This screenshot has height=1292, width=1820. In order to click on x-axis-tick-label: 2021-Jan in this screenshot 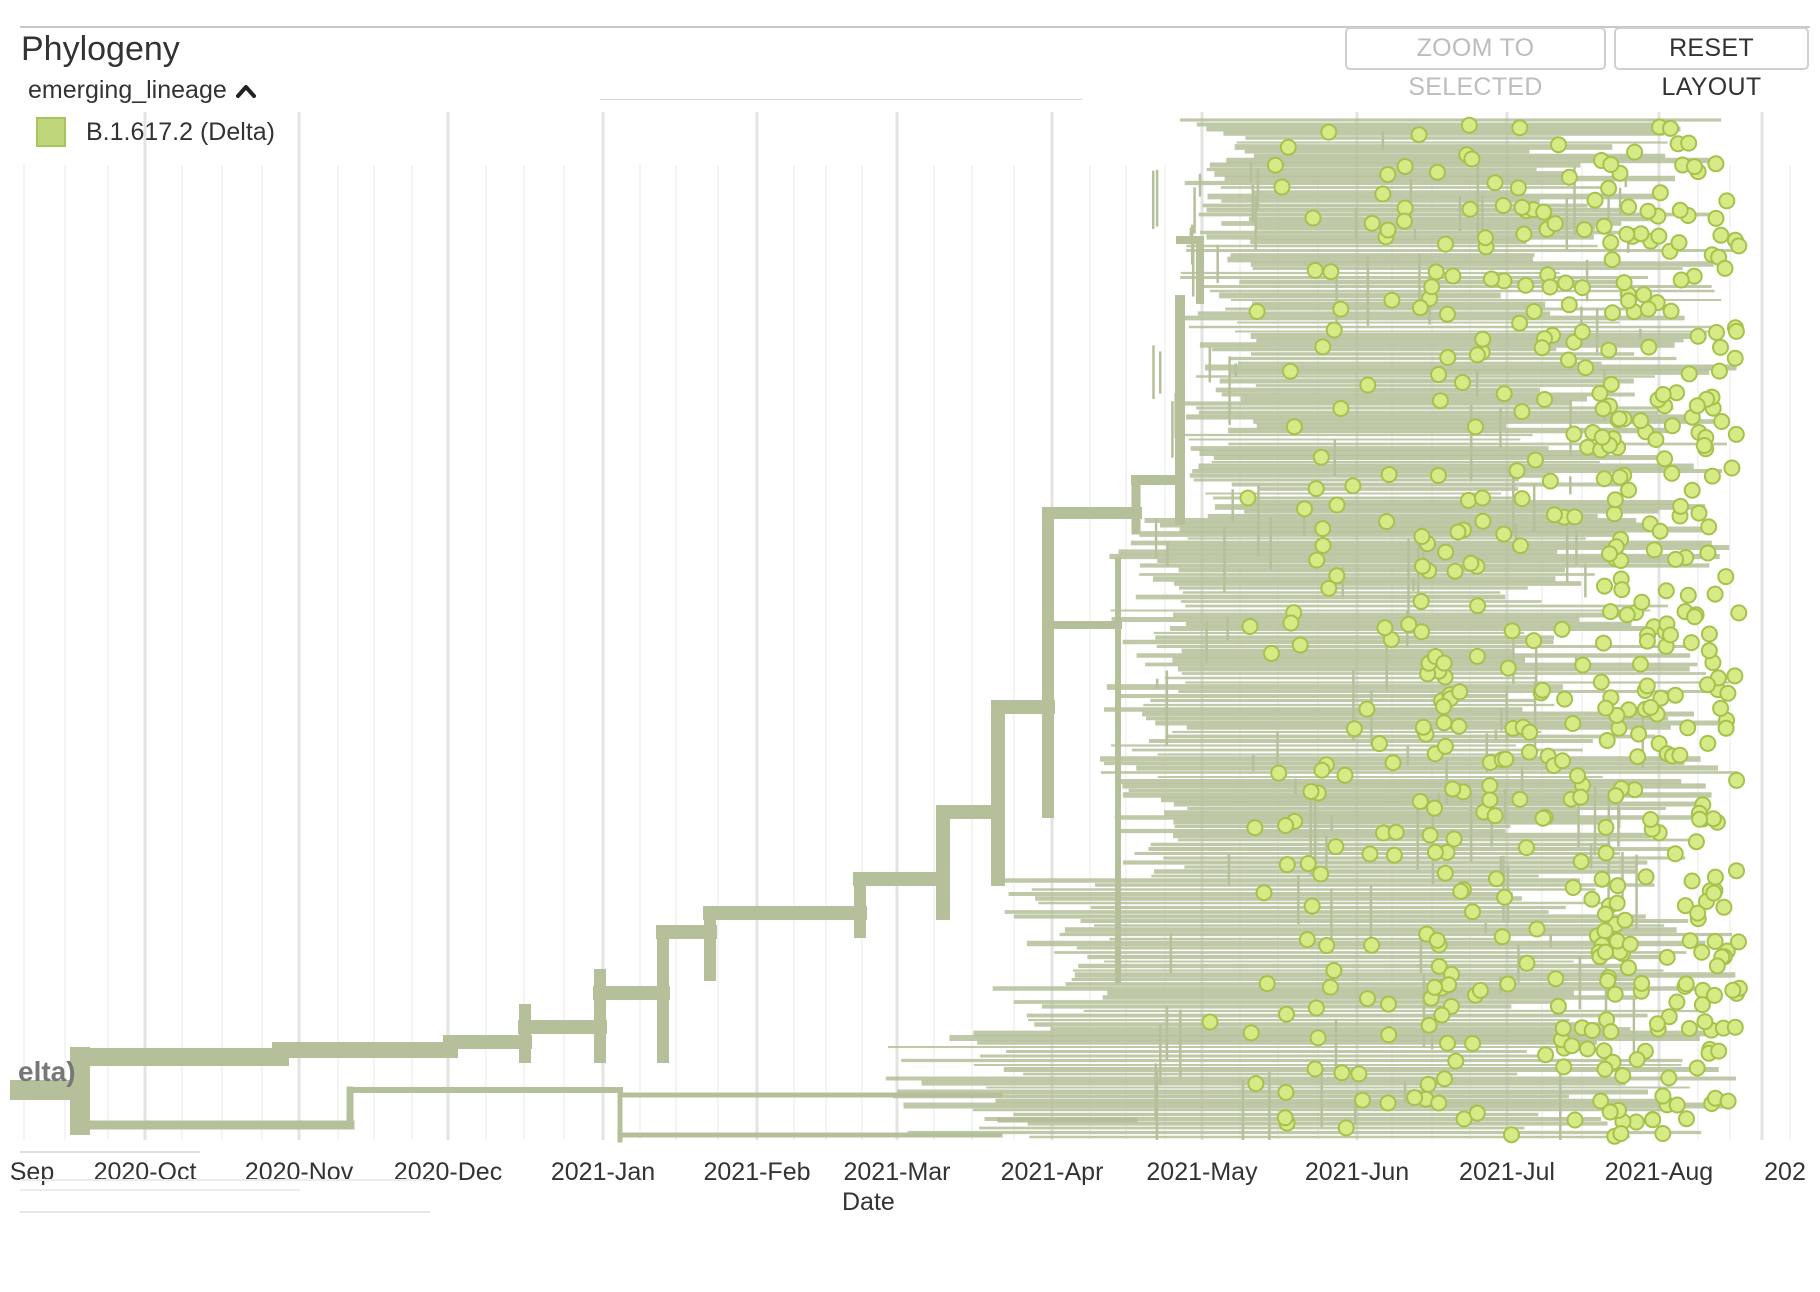, I will do `click(603, 1172)`.